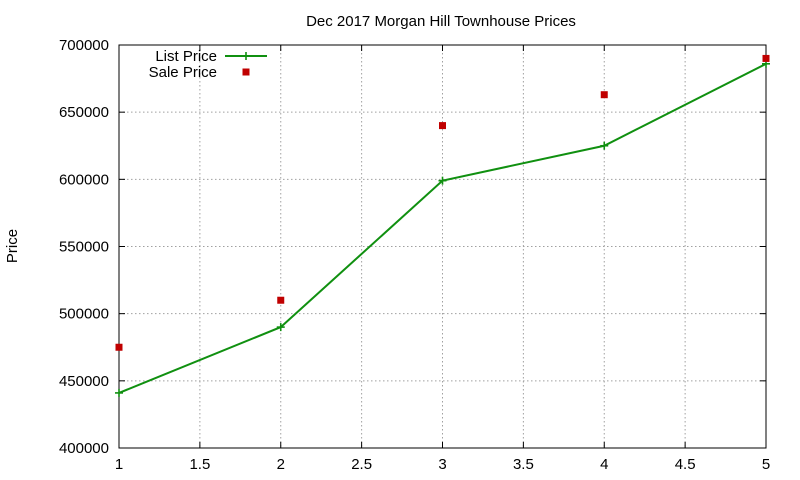 The image size is (800, 480). What do you see at coordinates (199, 464) in the screenshot?
I see `x-tick-label: 1.5` at bounding box center [199, 464].